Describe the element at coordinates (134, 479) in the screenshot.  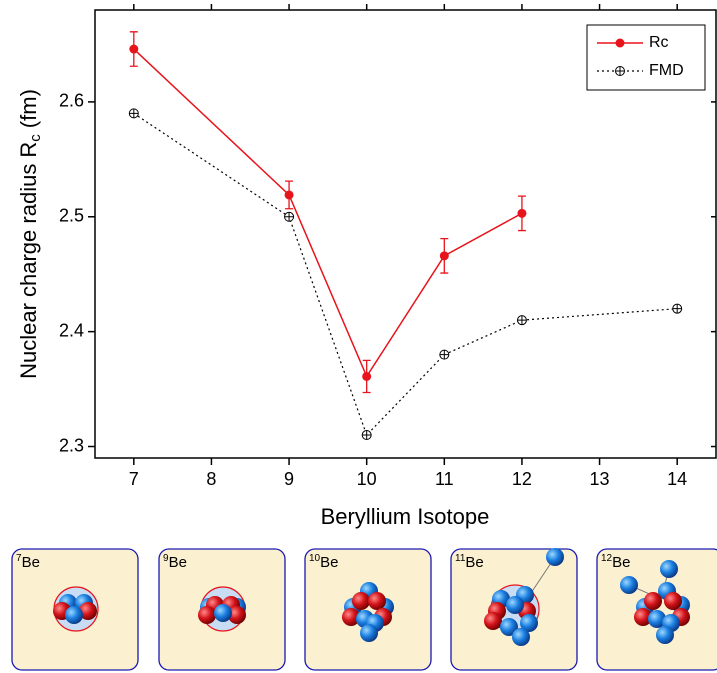
I see `x-tick-label: 7` at that location.